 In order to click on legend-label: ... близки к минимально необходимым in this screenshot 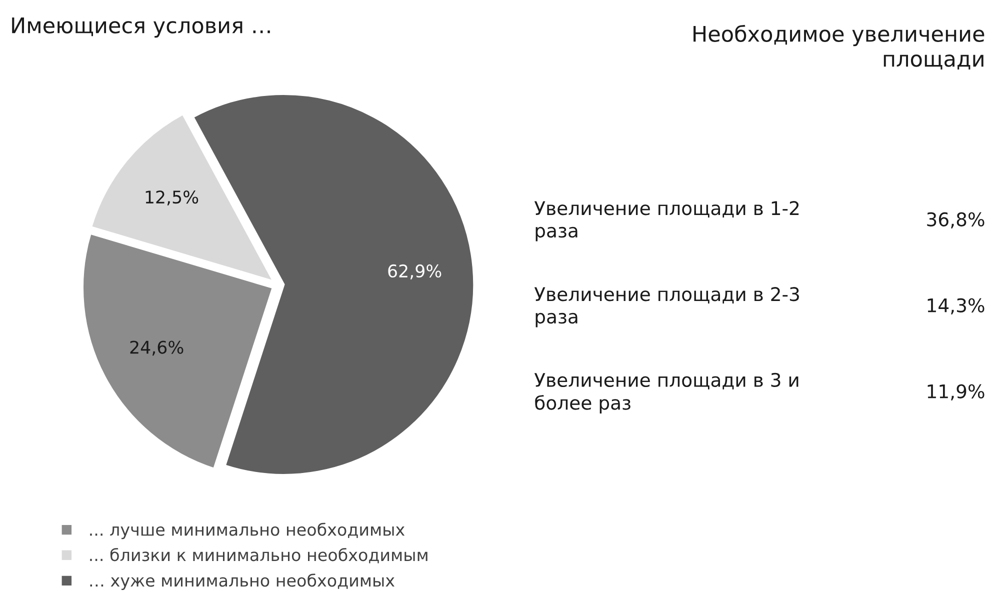, I will do `click(259, 556)`.